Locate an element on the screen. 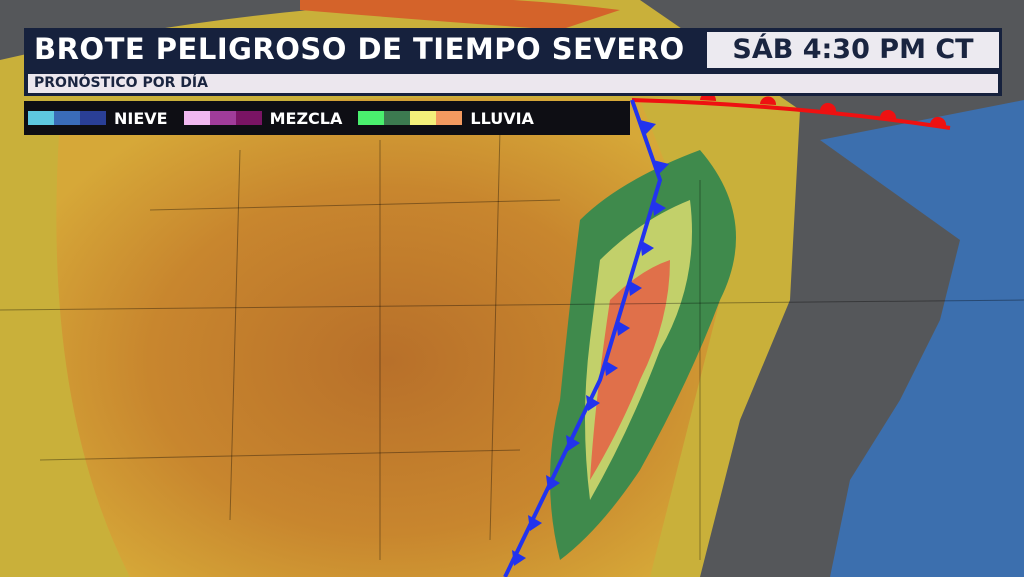 This screenshot has height=577, width=1024. page-title: BROTE PELIGROSO DE TIEMPO SEVERO is located at coordinates (359, 49).